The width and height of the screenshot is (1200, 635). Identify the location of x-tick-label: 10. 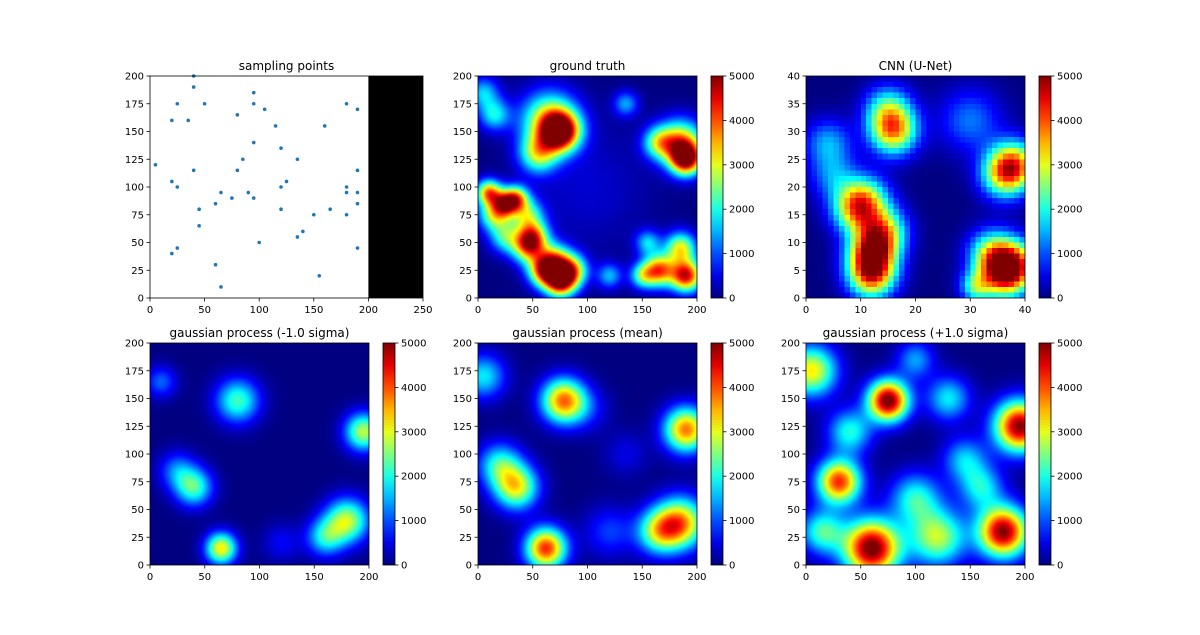
(860, 310).